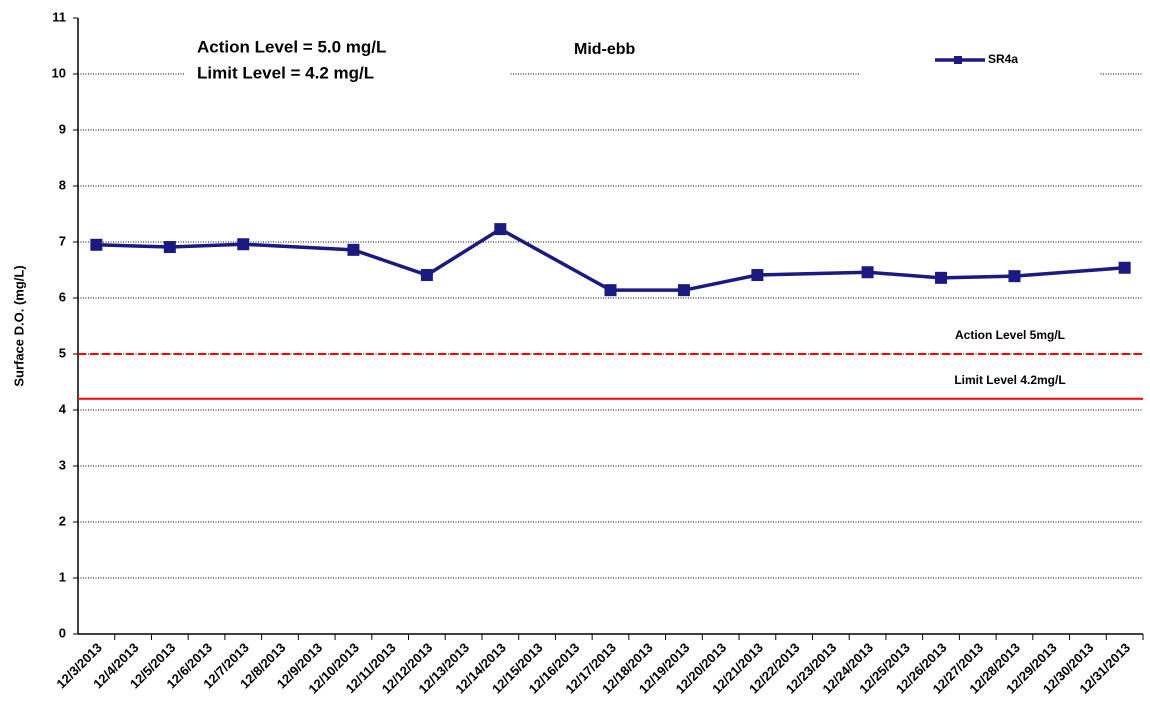 Image resolution: width=1150 pixels, height=726 pixels. Describe the element at coordinates (291, 46) in the screenshot. I see `annotation: Action Level = 5.0 mg/L` at that location.